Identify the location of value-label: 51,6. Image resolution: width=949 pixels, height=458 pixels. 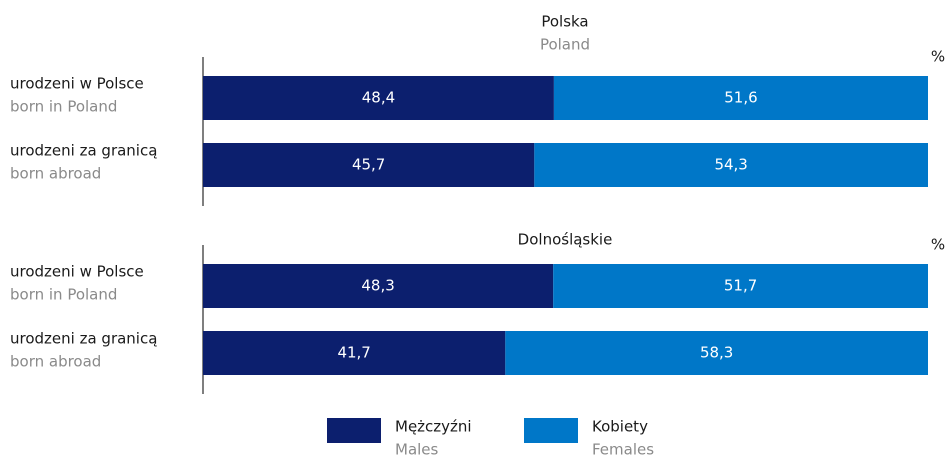
(740, 98).